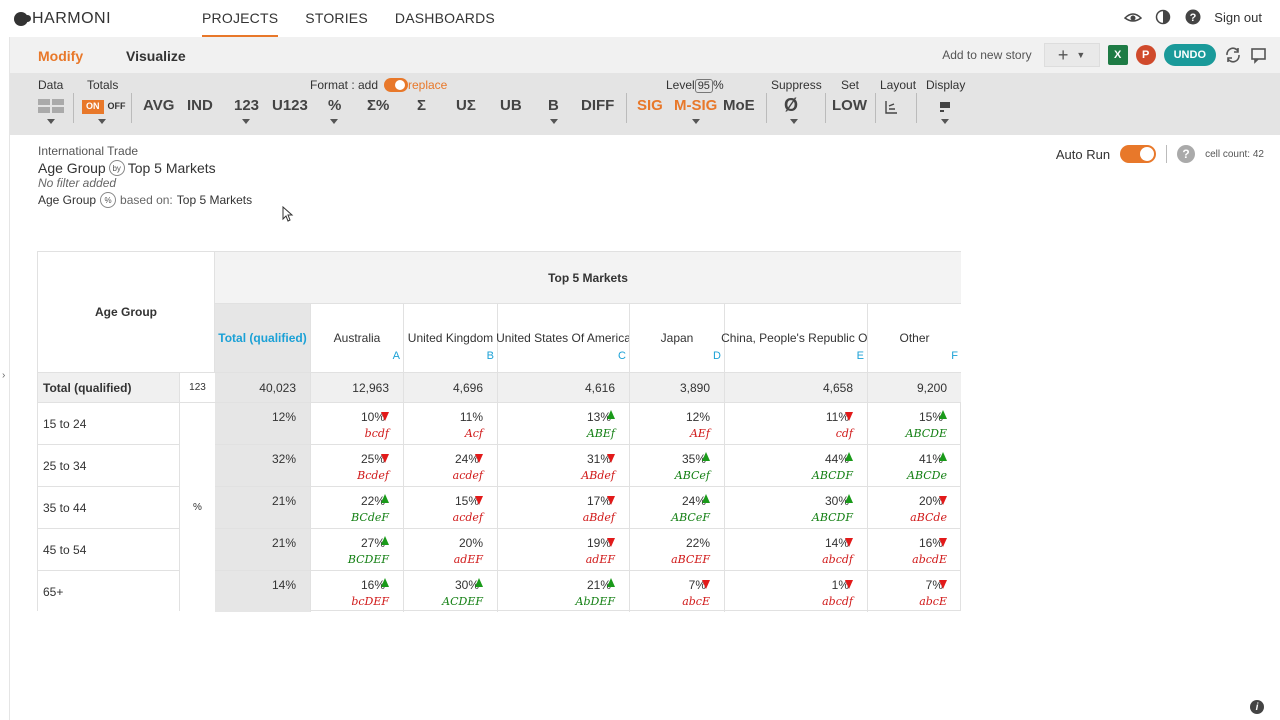  Describe the element at coordinates (563, 591) in the screenshot. I see `table-cell: 21% AbDEF` at that location.